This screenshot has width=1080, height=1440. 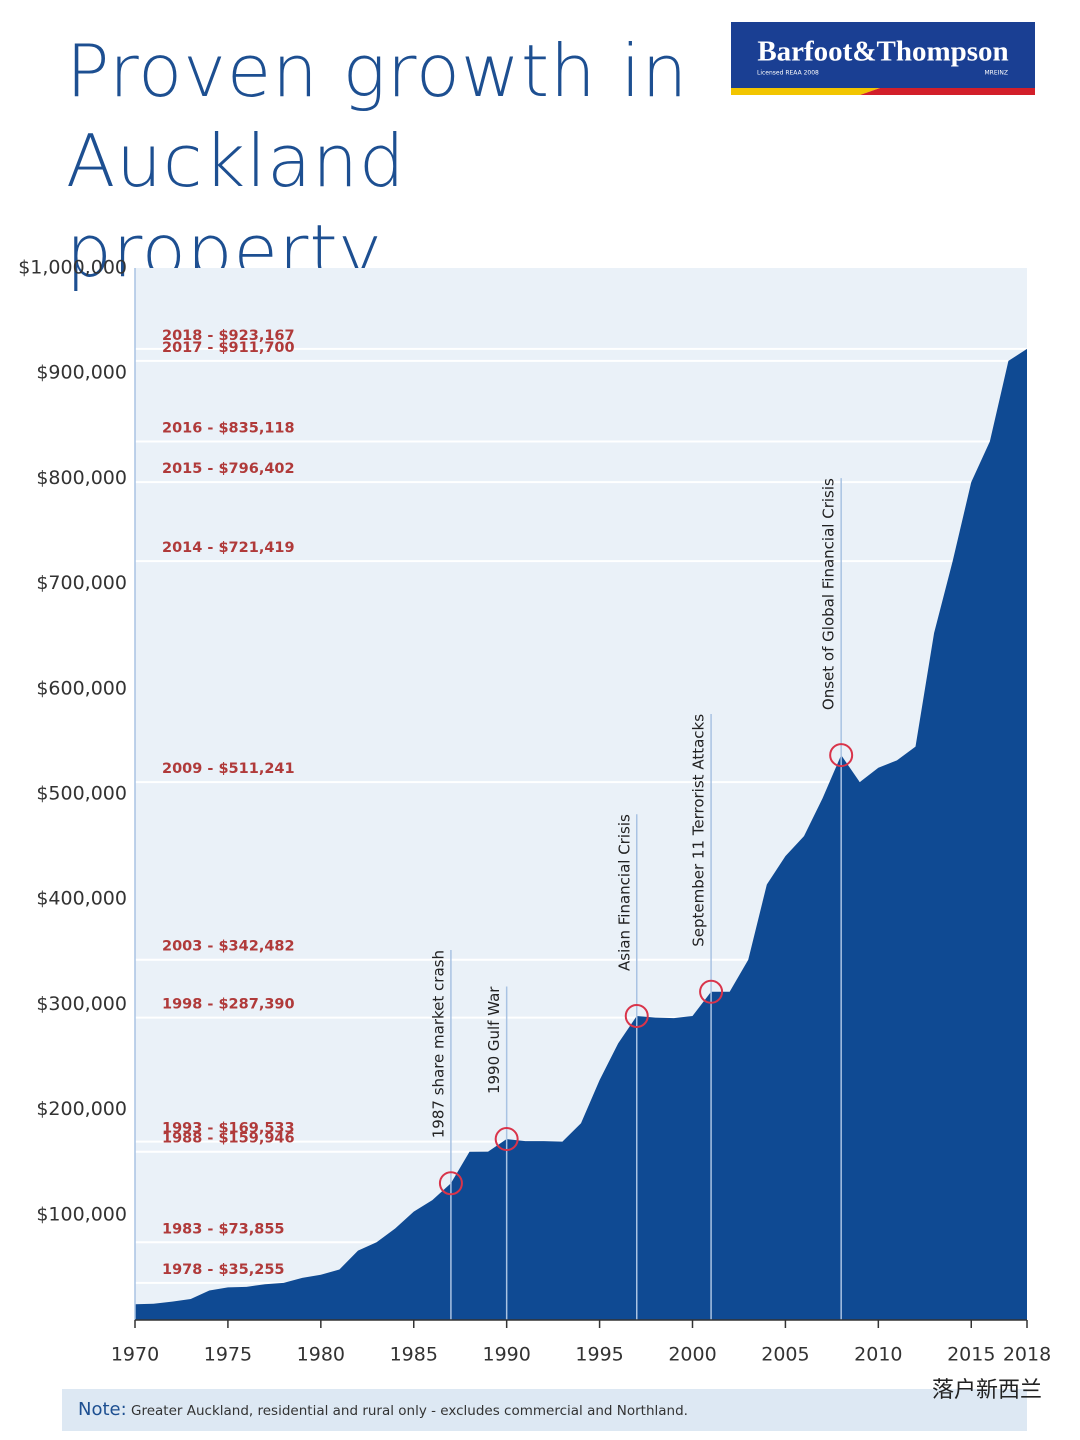 What do you see at coordinates (228, 1355) in the screenshot?
I see `x-tick-label: 1975` at bounding box center [228, 1355].